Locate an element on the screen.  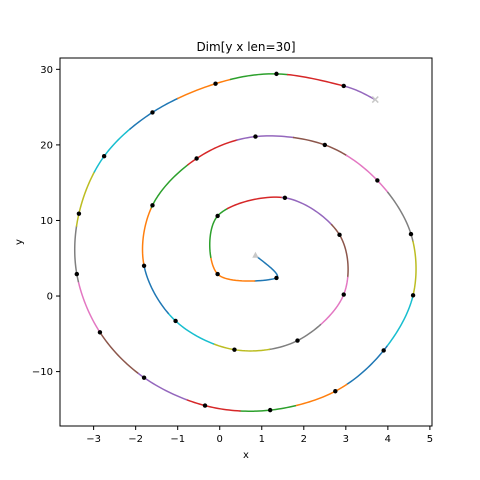
x-axis: −3 −2 −1 0 1 2 3 4 5 is located at coordinates (259, 435).